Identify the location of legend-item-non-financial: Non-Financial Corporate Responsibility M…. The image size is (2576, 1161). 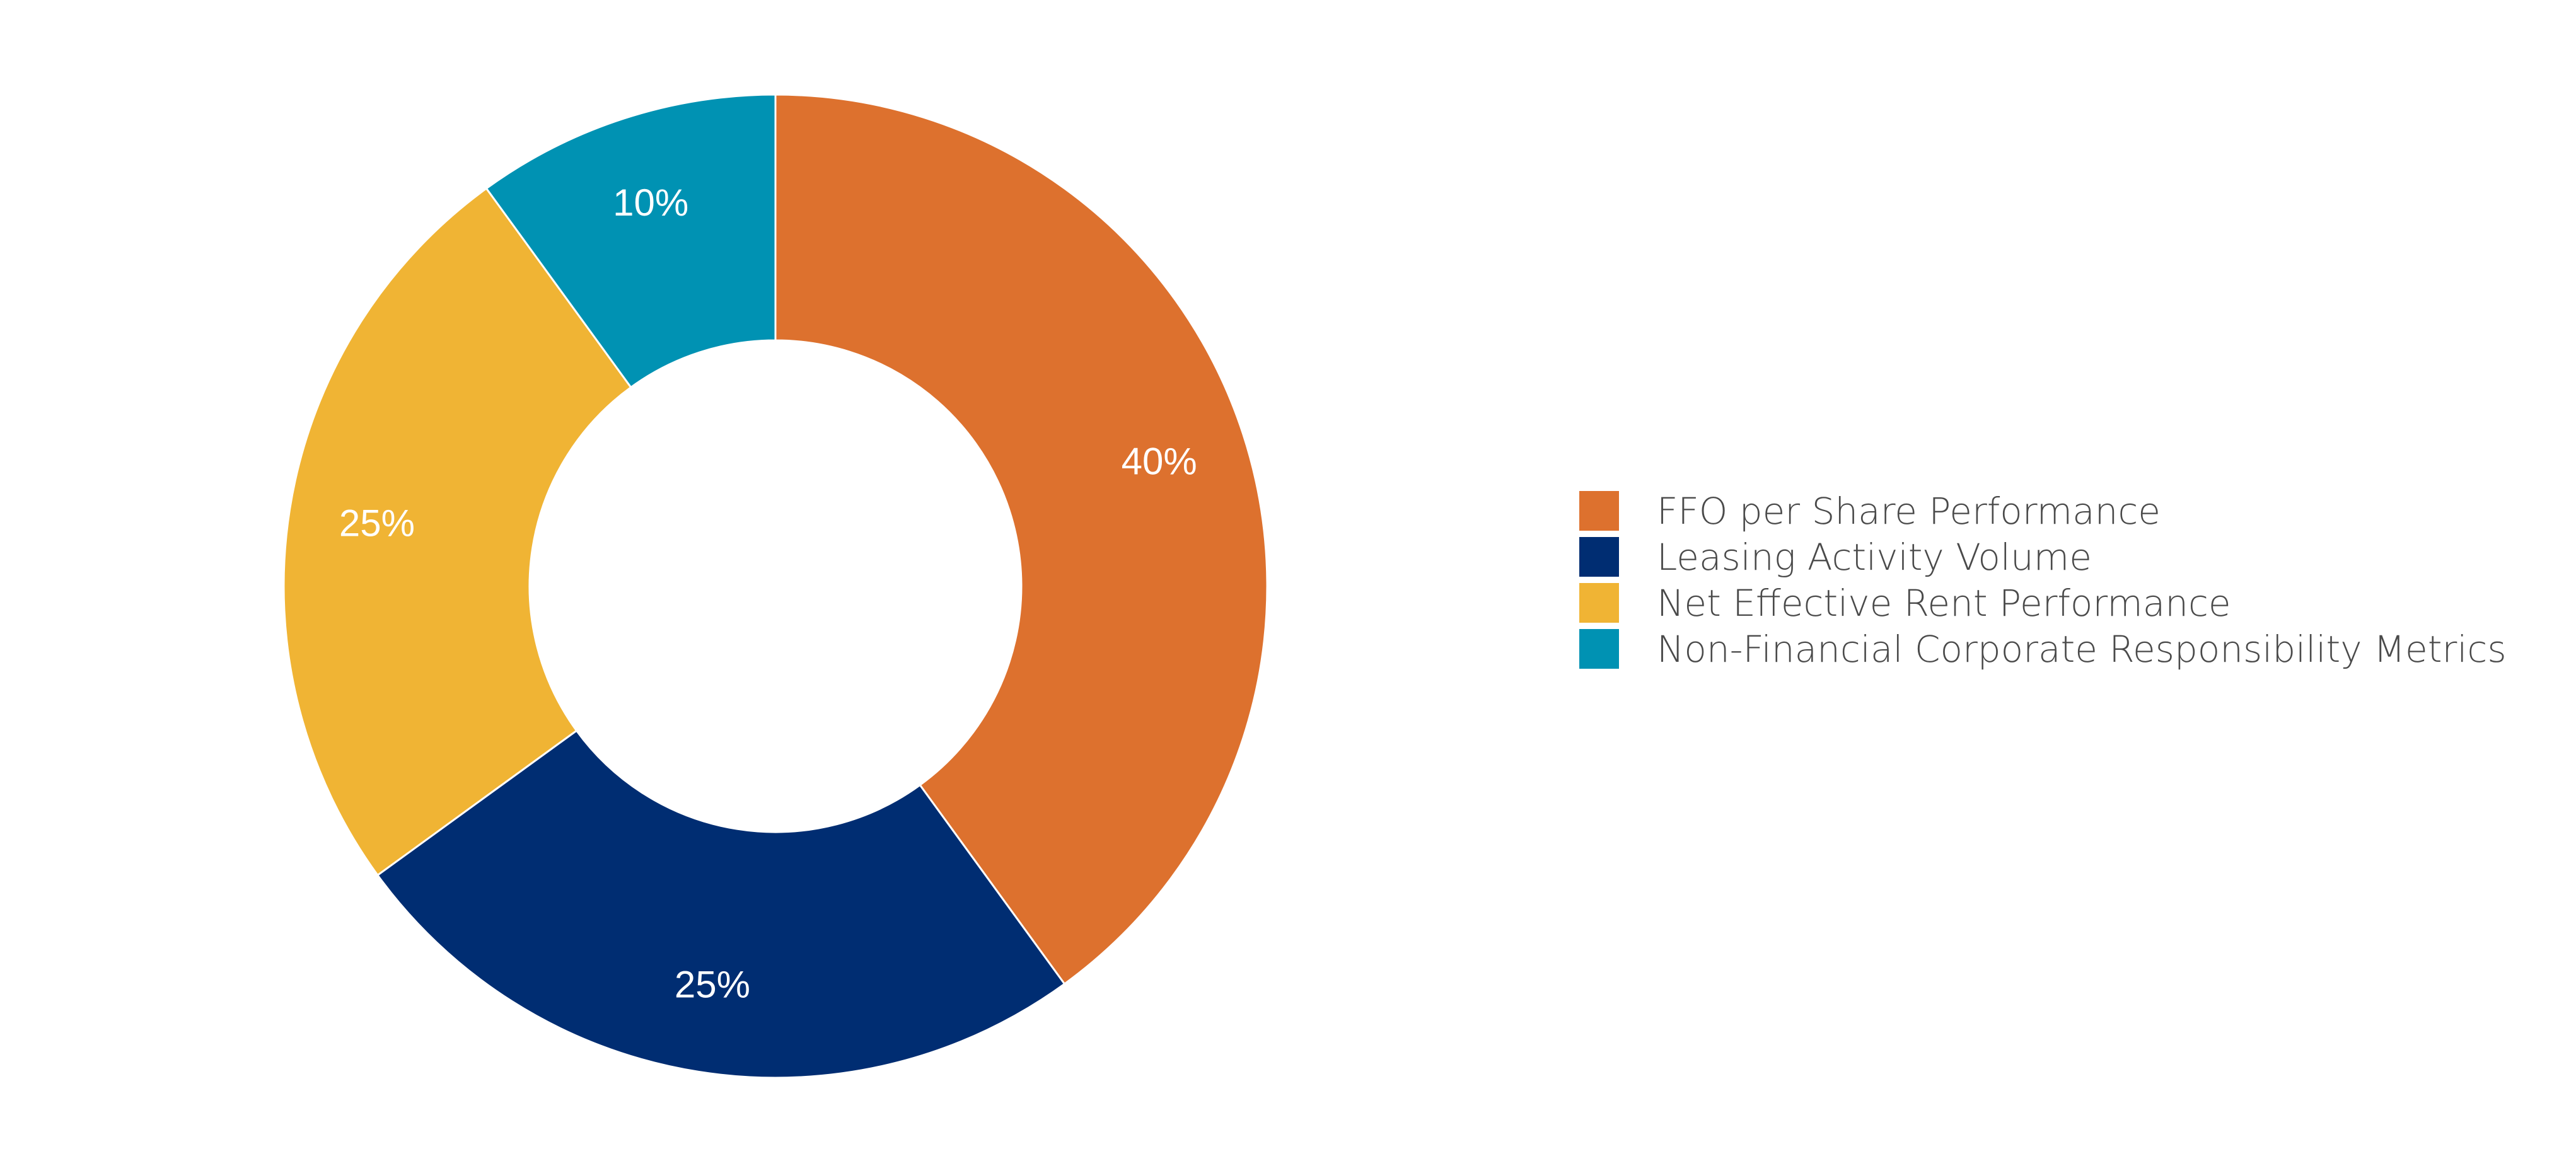
(2043, 649).